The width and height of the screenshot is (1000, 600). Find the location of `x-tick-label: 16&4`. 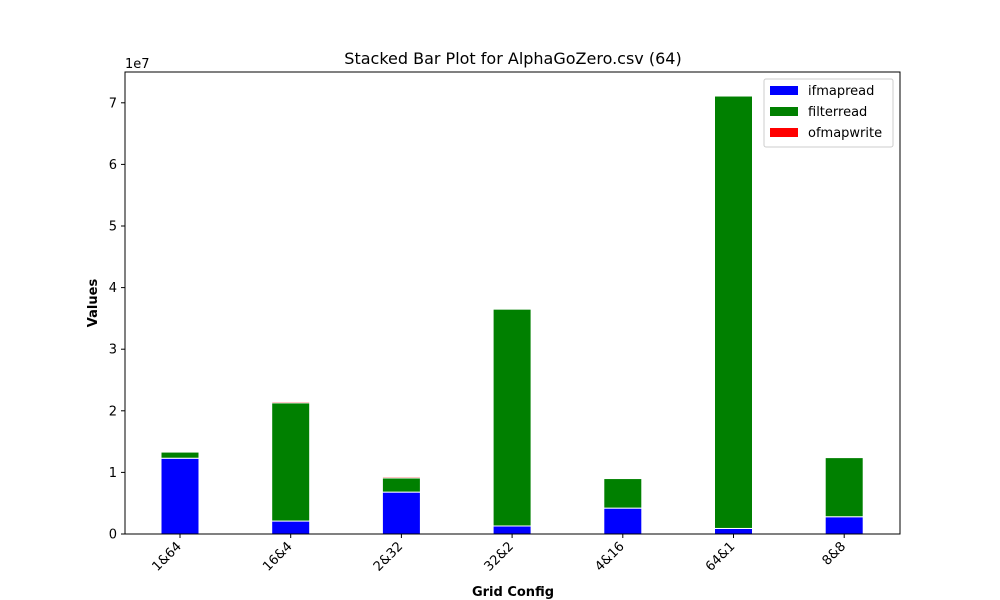

x-tick-label: 16&4 is located at coordinates (277, 556).